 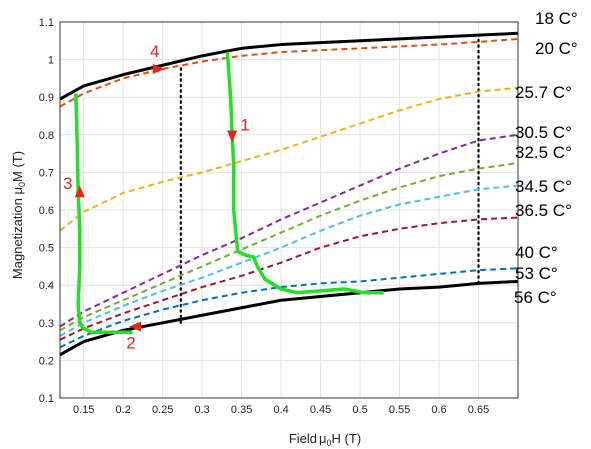 I want to click on x-tick-label: 0.3, so click(x=201, y=410).